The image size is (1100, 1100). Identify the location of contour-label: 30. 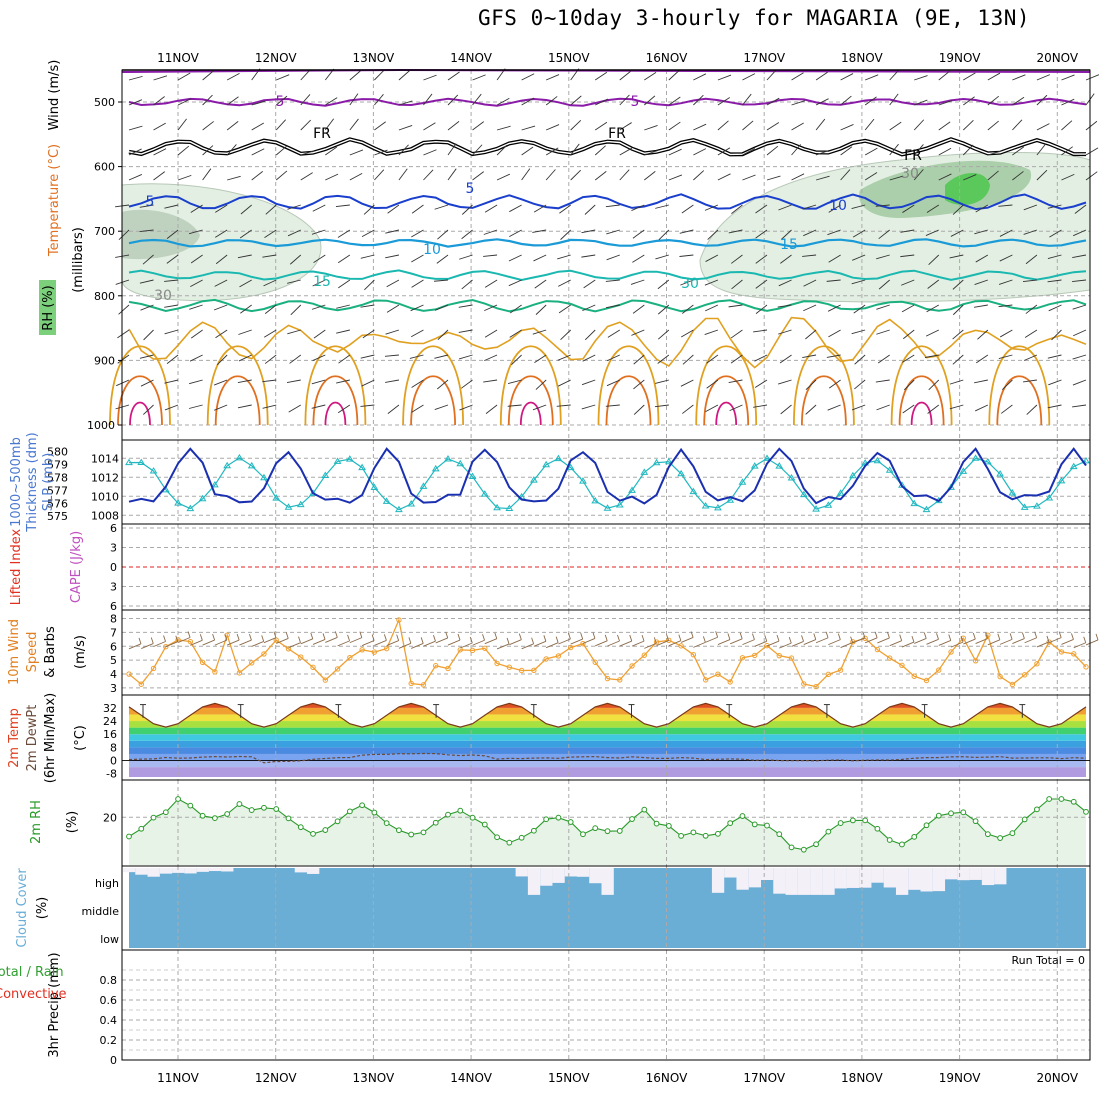
(163, 296).